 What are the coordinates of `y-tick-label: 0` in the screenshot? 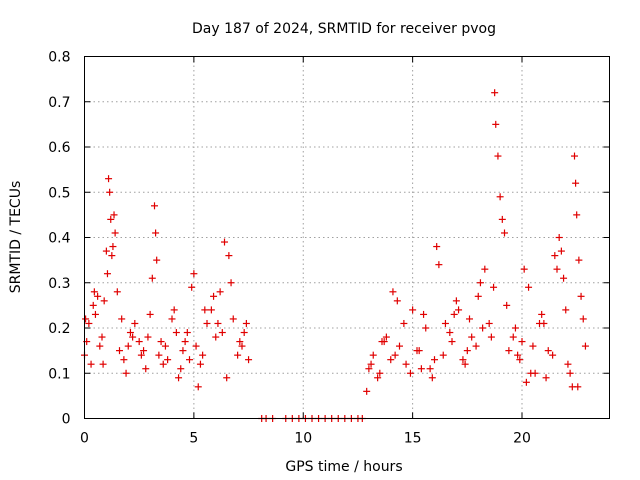 It's located at (66, 420).